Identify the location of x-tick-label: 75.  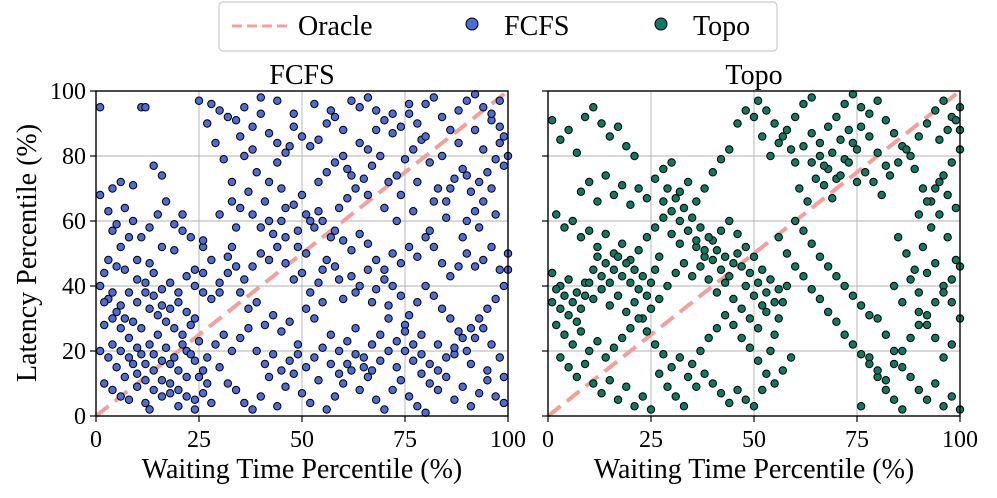
(857, 440).